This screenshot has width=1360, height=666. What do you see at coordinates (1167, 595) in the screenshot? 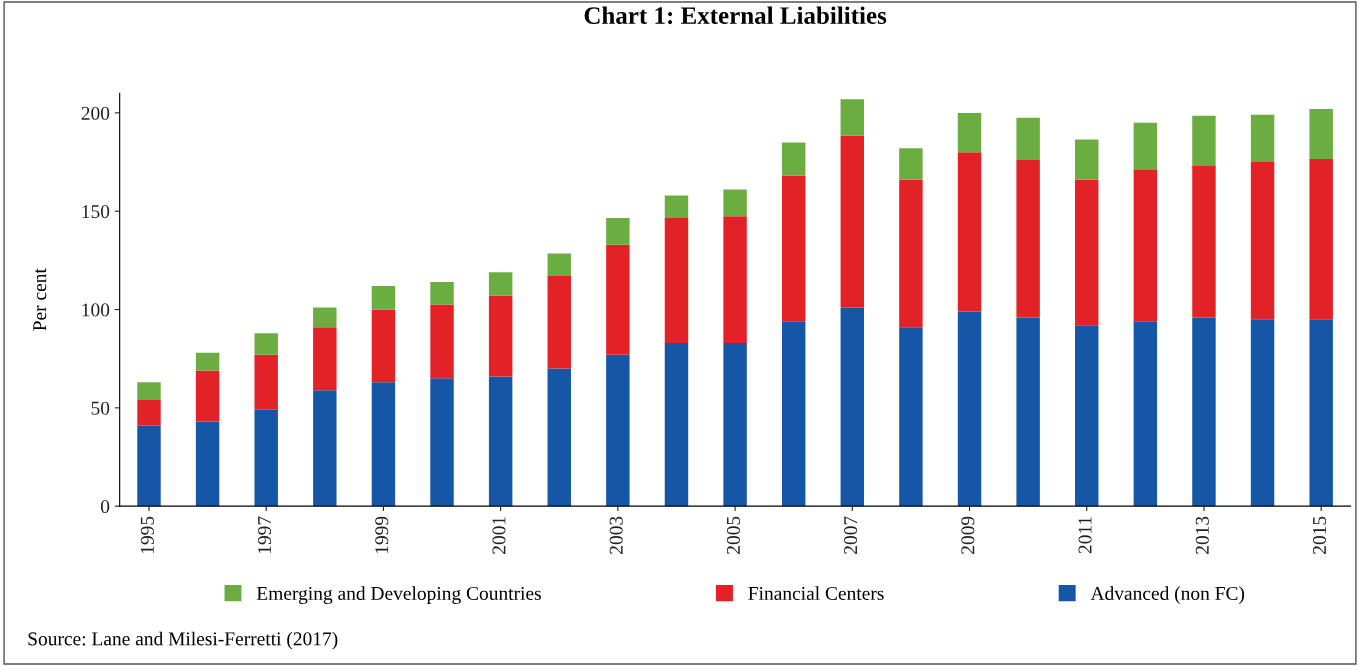
I see `legend-label: Advanced (non FC)` at bounding box center [1167, 595].